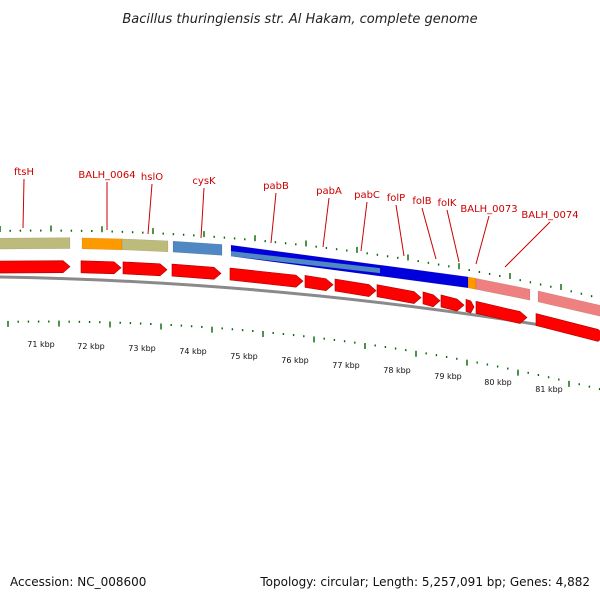  Describe the element at coordinates (106, 175) in the screenshot. I see `gene-label-balh-0064: BALH_0064` at that location.